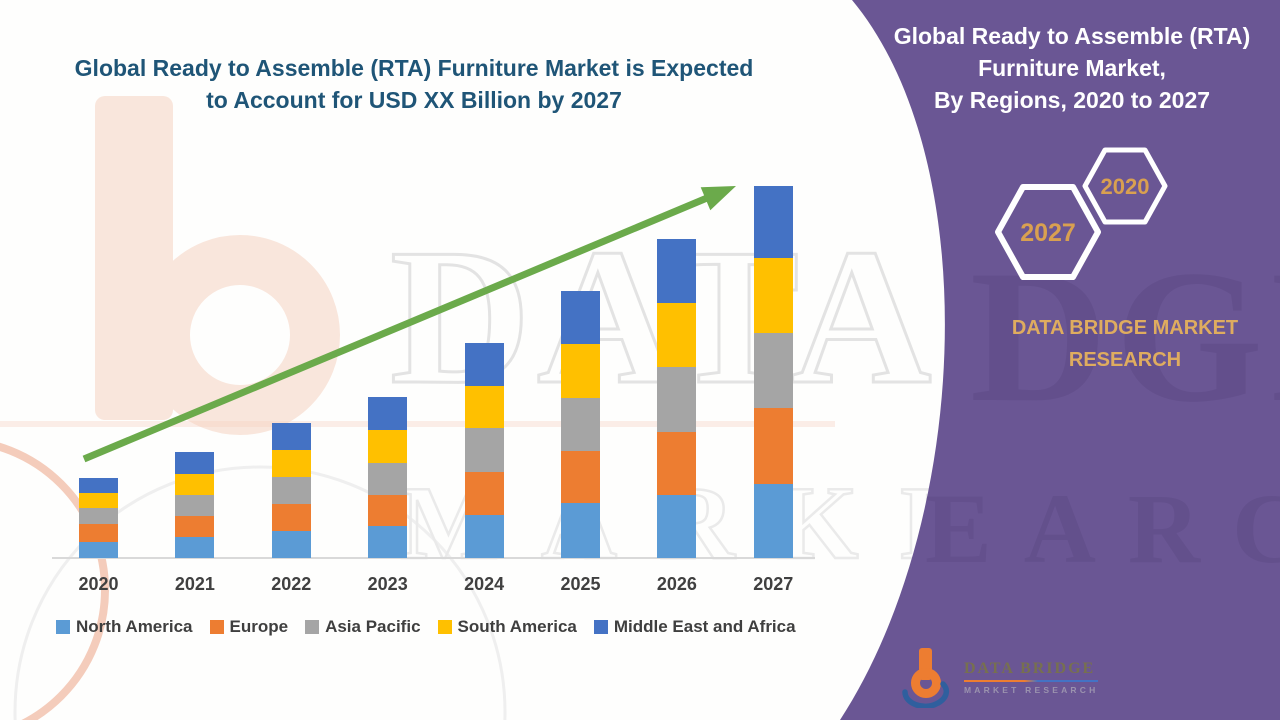 Image resolution: width=1280 pixels, height=720 pixels. What do you see at coordinates (704, 626) in the screenshot?
I see `legend-label-middle-east-and-africa: Middle East and Africa` at bounding box center [704, 626].